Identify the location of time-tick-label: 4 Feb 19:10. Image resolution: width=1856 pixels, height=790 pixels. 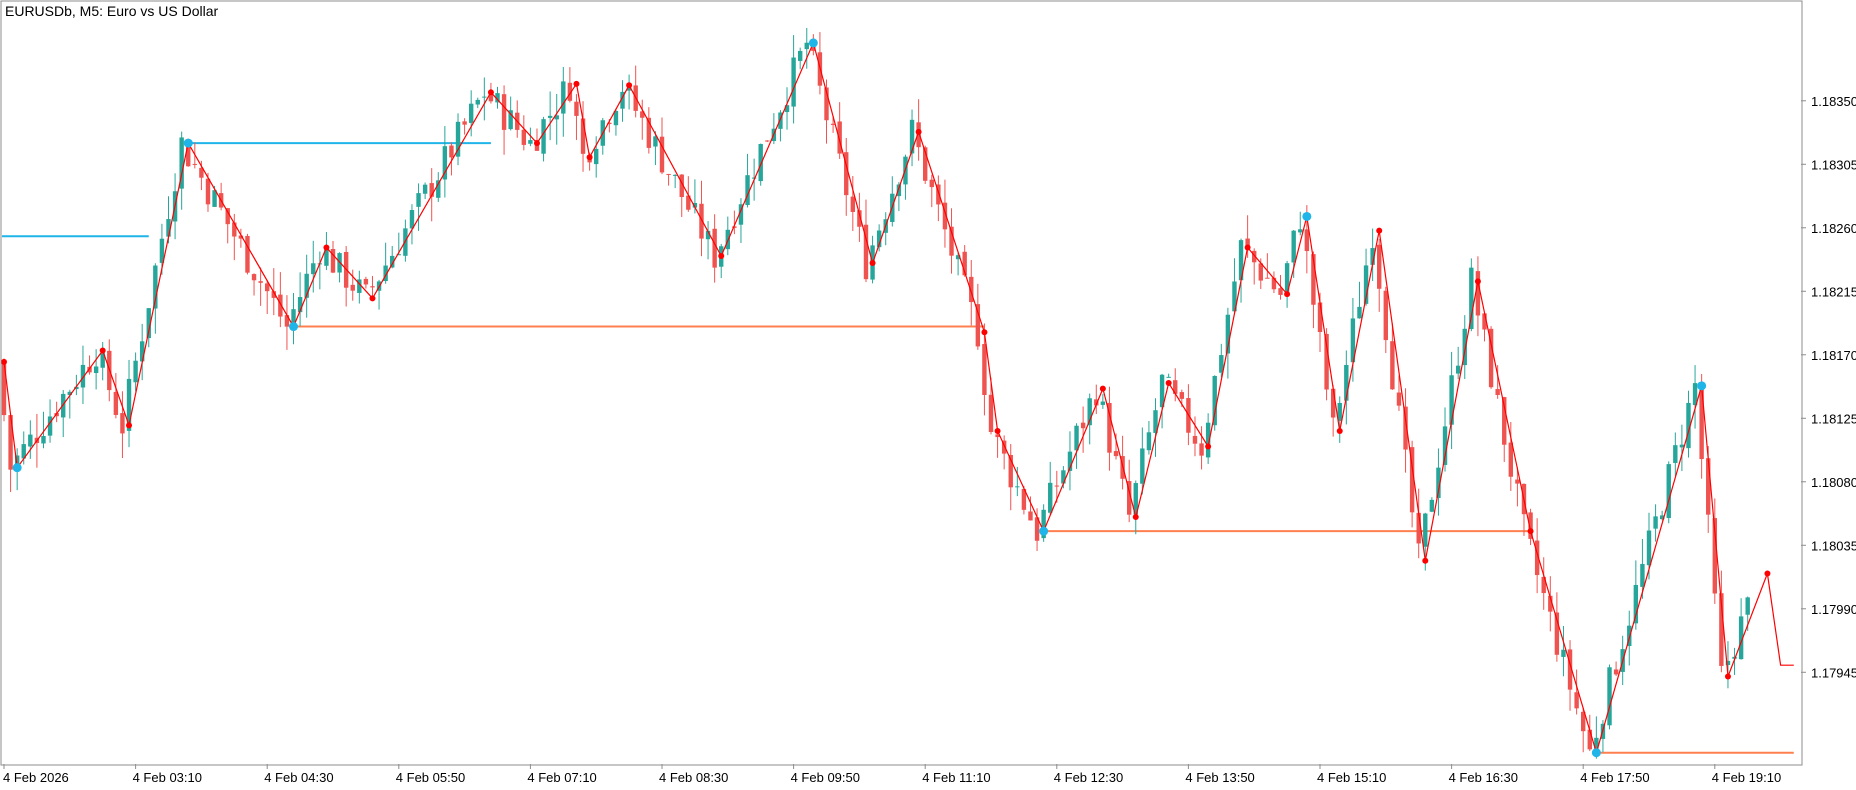
(1746, 777).